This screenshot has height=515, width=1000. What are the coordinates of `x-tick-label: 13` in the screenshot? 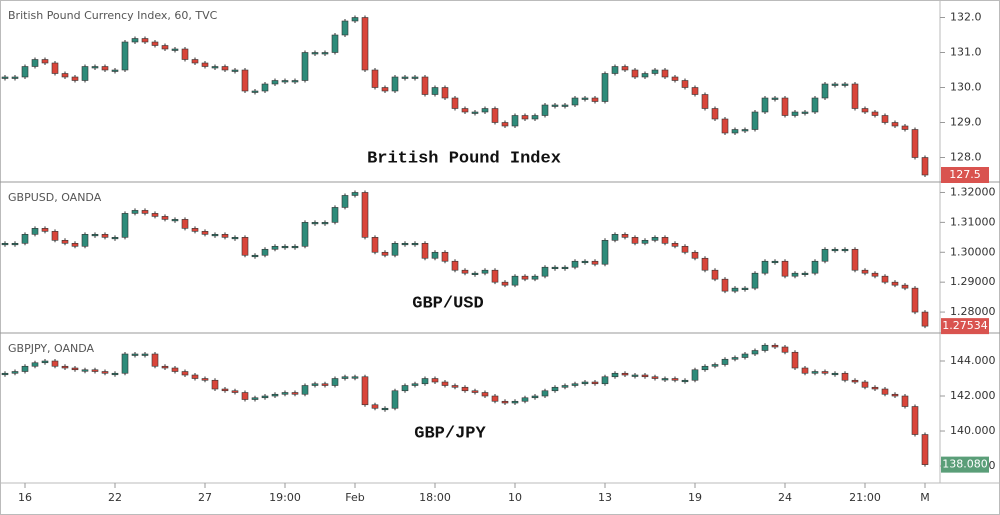 It's located at (605, 497).